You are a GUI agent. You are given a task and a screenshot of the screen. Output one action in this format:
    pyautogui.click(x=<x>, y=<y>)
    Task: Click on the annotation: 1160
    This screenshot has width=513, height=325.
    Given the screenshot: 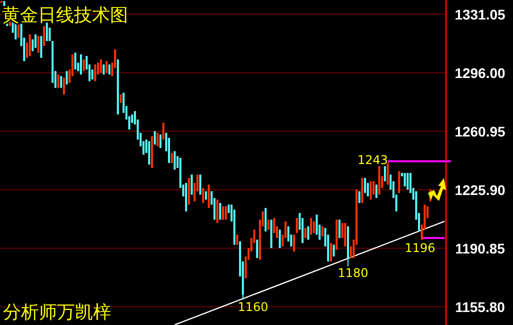 What is the action you would take?
    pyautogui.click(x=253, y=307)
    